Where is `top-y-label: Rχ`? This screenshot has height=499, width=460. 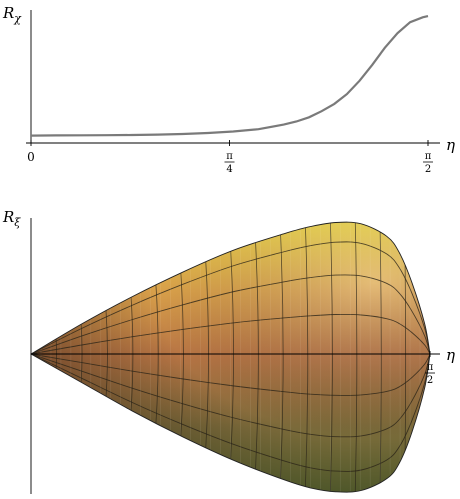 top-y-label: Rχ is located at coordinates (12, 14).